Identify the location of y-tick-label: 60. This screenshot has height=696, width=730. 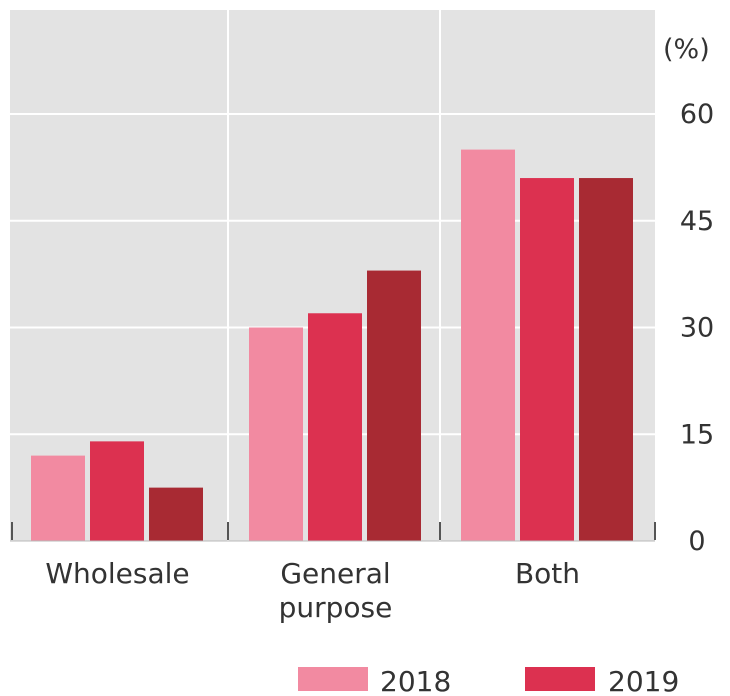
(697, 114).